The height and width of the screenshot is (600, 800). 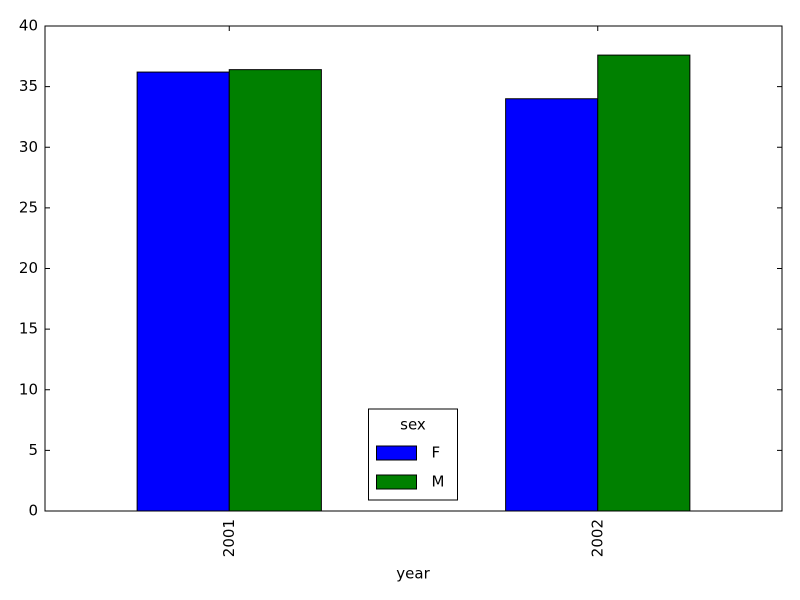 What do you see at coordinates (28, 389) in the screenshot?
I see `y-tick-label: 10` at bounding box center [28, 389].